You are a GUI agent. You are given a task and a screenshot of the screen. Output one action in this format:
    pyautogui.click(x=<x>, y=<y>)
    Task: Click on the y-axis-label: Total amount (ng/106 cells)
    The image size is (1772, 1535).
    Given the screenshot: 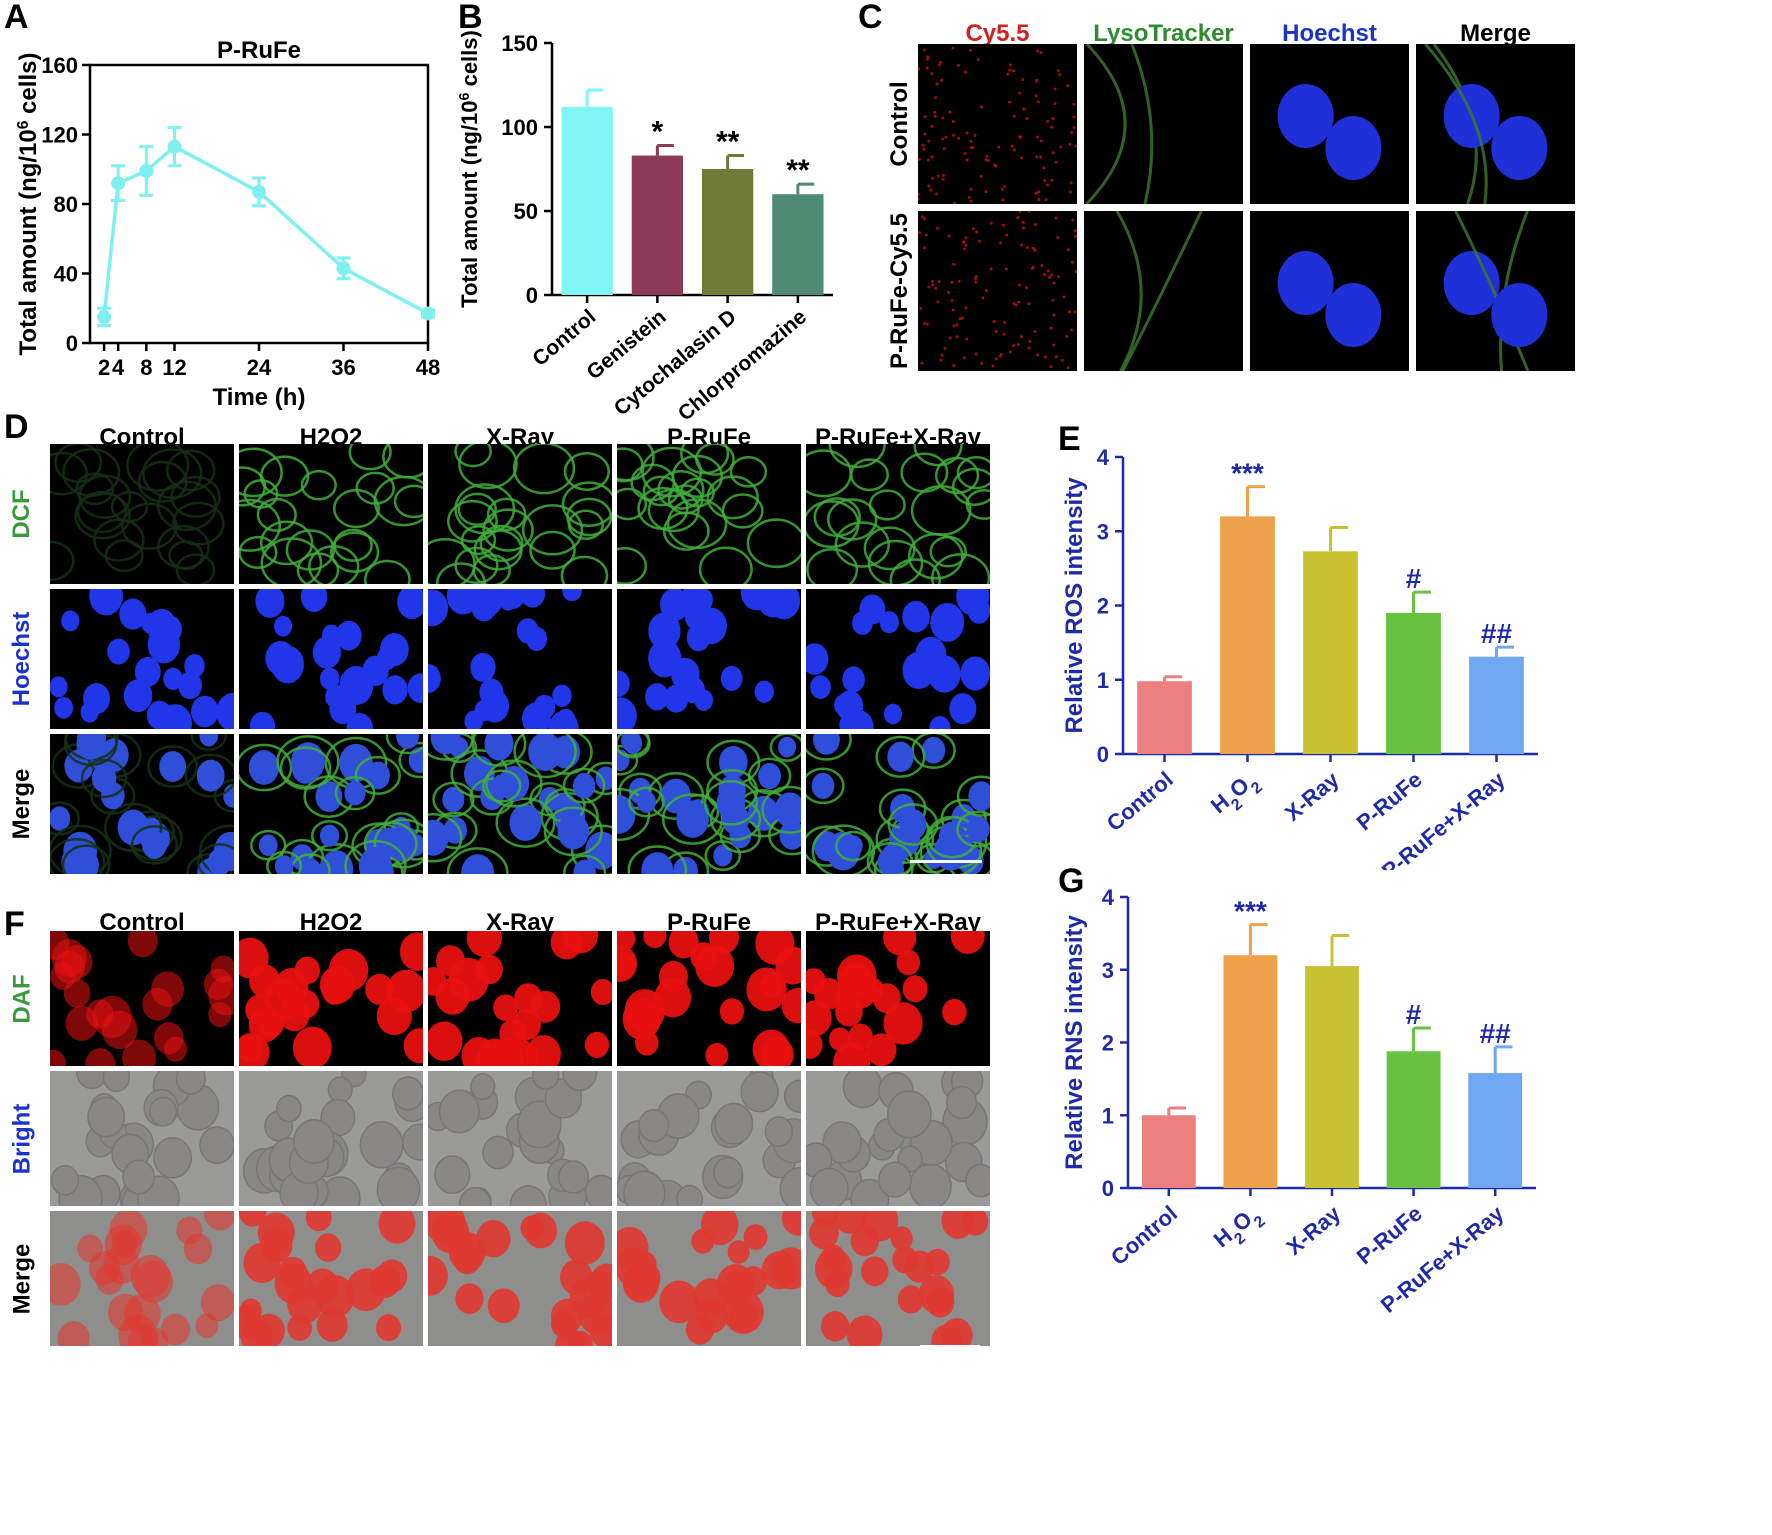 What is the action you would take?
    pyautogui.click(x=29, y=204)
    